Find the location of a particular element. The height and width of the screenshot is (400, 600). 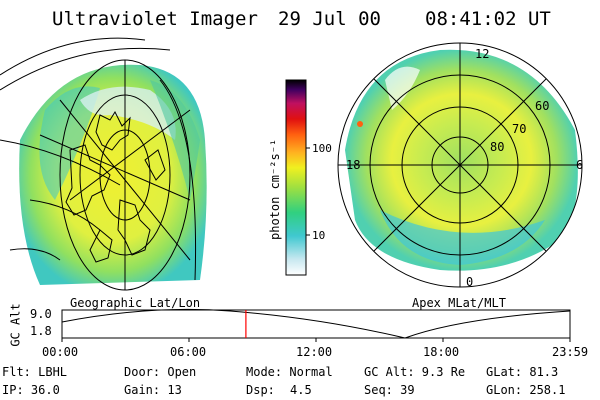

time-tick-3: 18:00 is located at coordinates (441, 352).